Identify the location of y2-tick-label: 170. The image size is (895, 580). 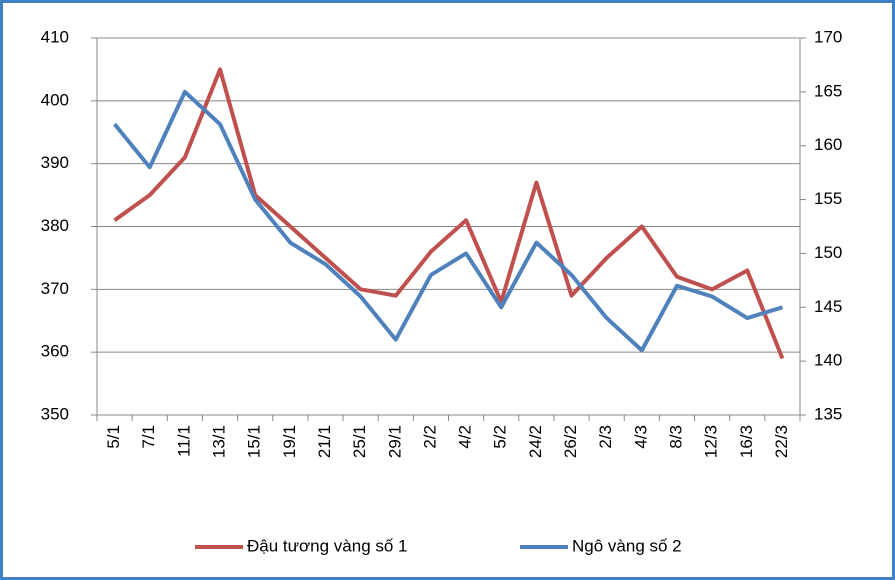
(828, 36).